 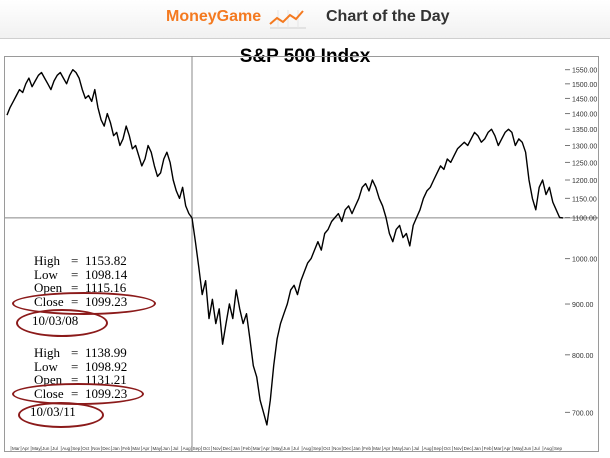 What do you see at coordinates (106, 274) in the screenshot?
I see `low-value: 1098.14` at bounding box center [106, 274].